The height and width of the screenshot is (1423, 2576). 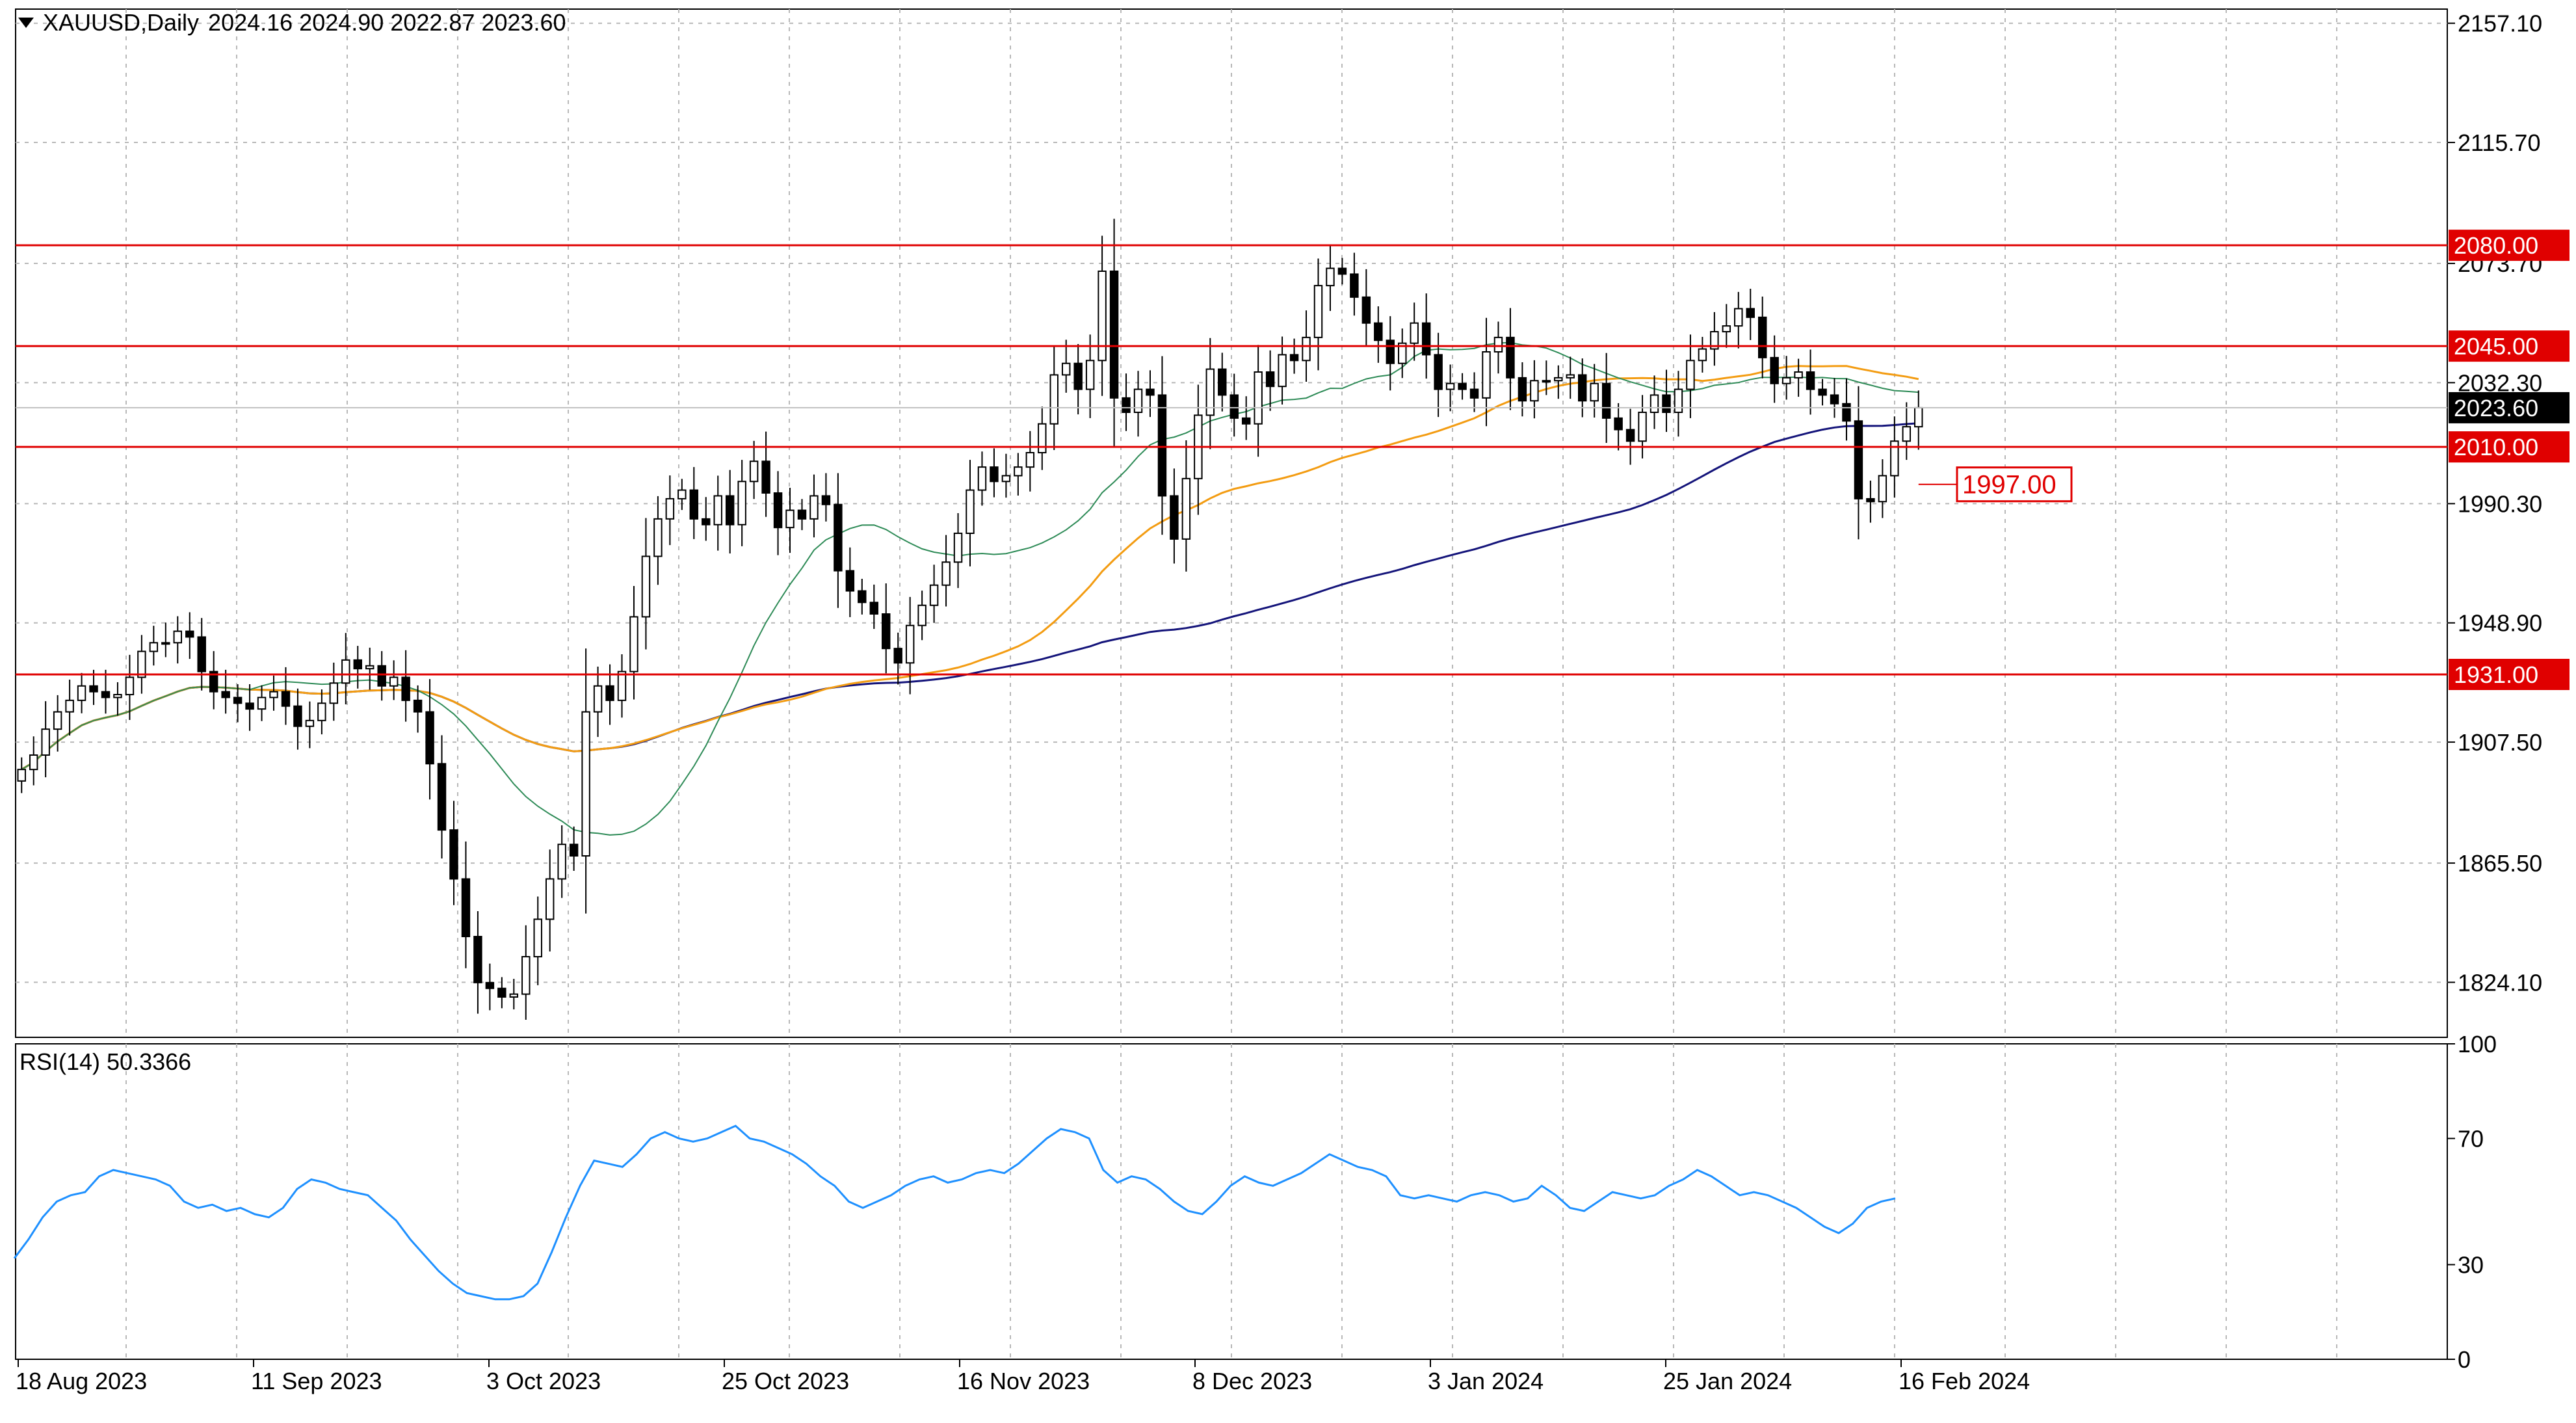 I want to click on annotation-box, so click(x=2014, y=485).